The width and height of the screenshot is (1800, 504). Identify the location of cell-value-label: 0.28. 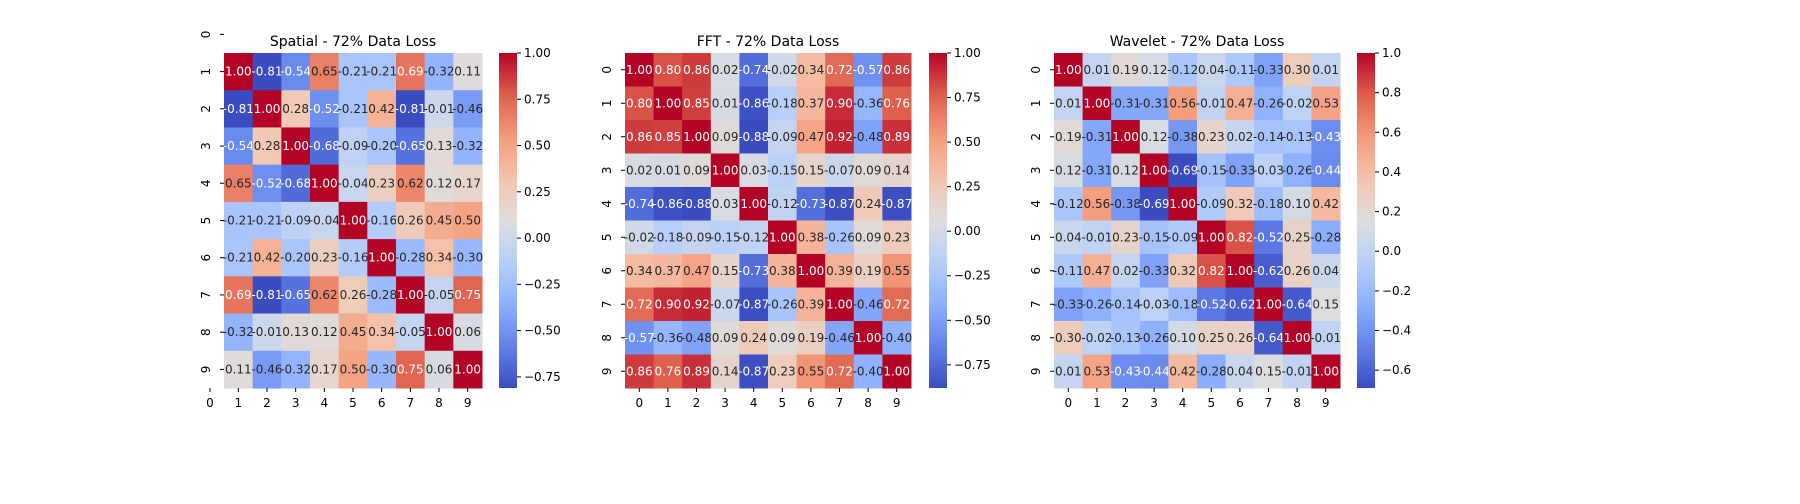
(267, 146).